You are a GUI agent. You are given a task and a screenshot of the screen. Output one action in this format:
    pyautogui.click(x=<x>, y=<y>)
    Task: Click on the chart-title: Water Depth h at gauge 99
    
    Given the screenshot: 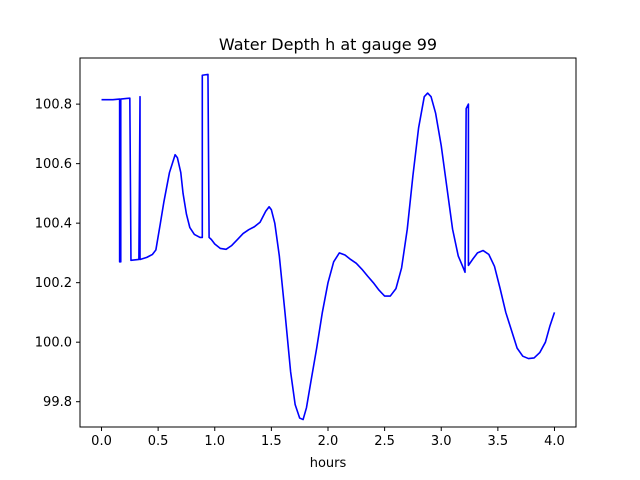 What is the action you would take?
    pyautogui.click(x=328, y=44)
    